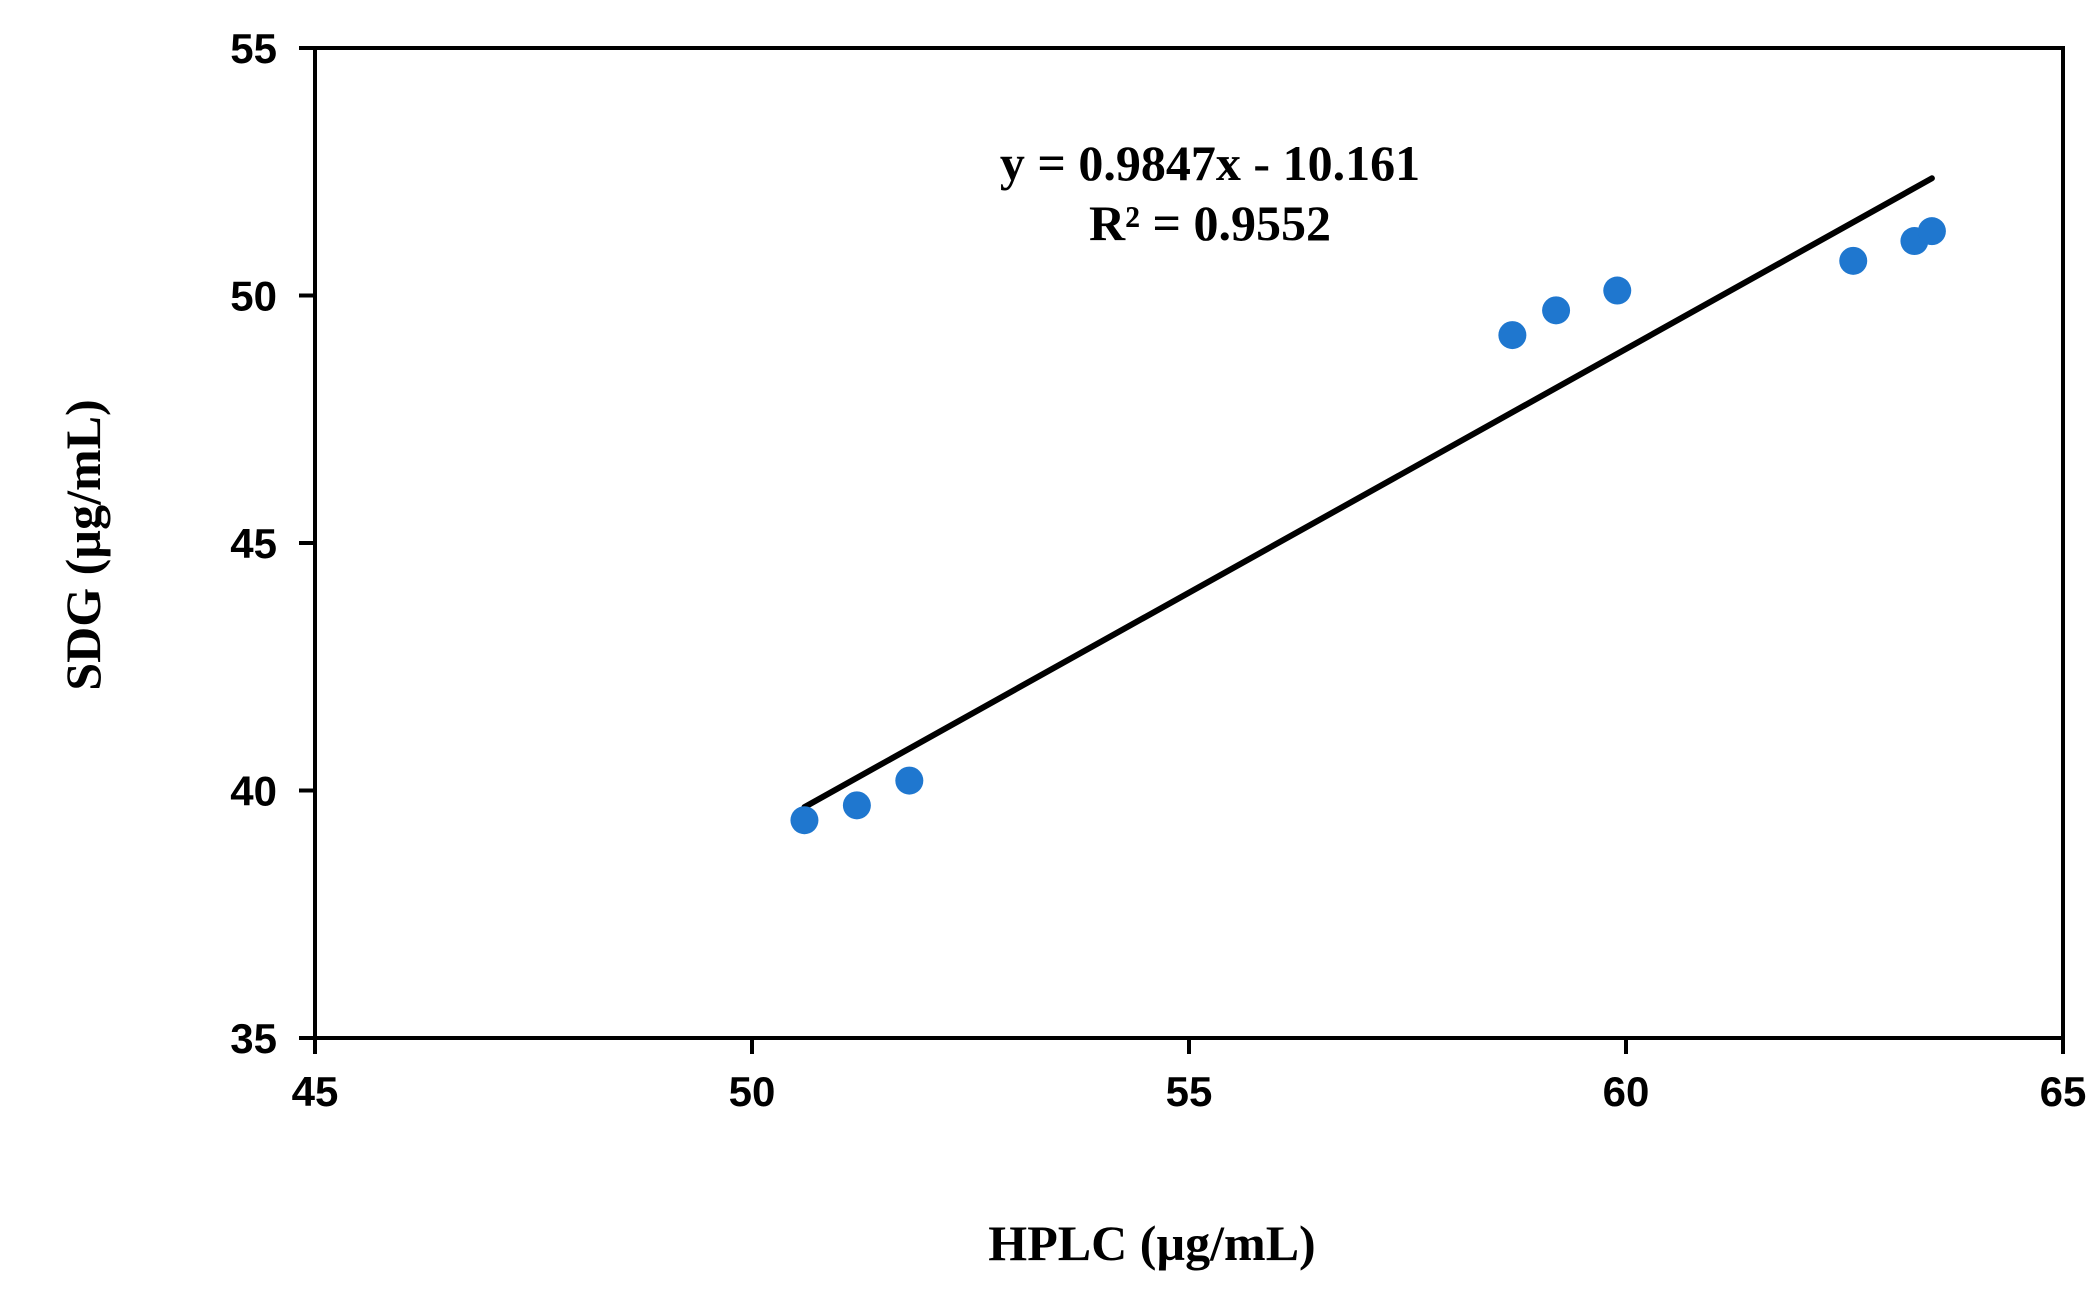  I want to click on y-tick-label: 40, so click(253, 791).